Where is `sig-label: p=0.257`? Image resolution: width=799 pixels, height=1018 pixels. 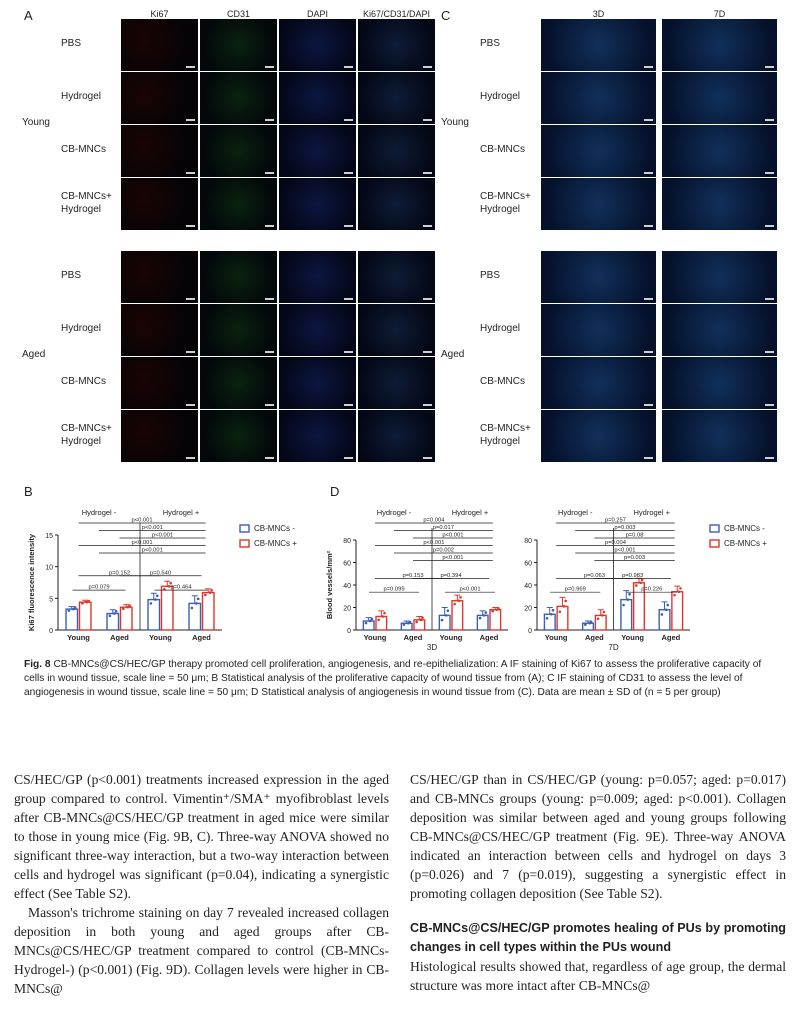
sig-label: p=0.257 is located at coordinates (615, 521).